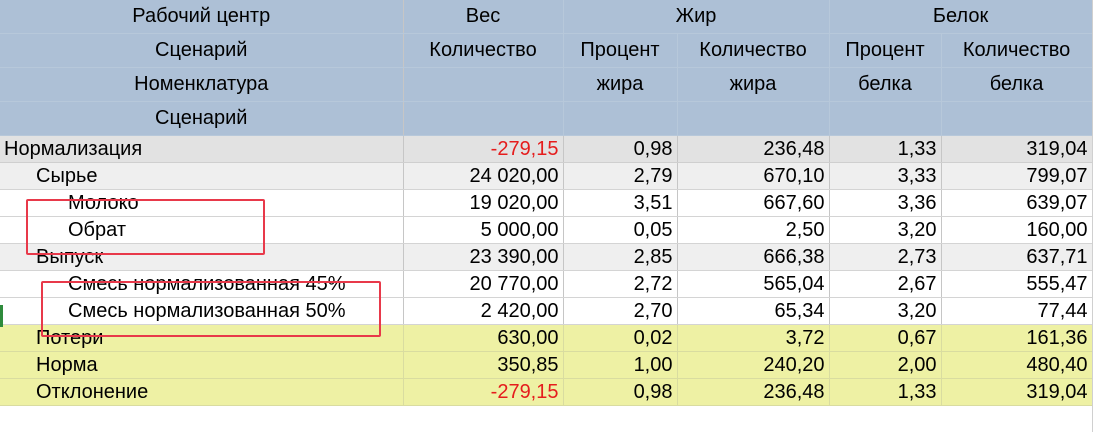 Image resolution: width=1110 pixels, height=432 pixels. Describe the element at coordinates (753, 257) in the screenshot. I see `cell-fat-qty: 666,38` at that location.